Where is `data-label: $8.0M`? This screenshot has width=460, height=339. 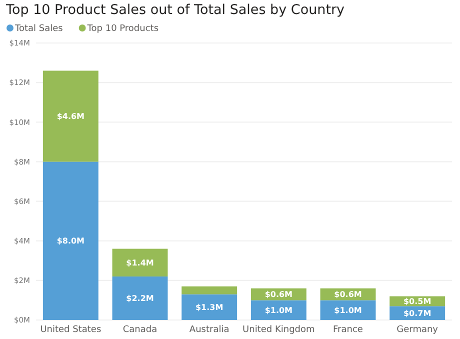
data-label: $8.0M is located at coordinates (70, 241).